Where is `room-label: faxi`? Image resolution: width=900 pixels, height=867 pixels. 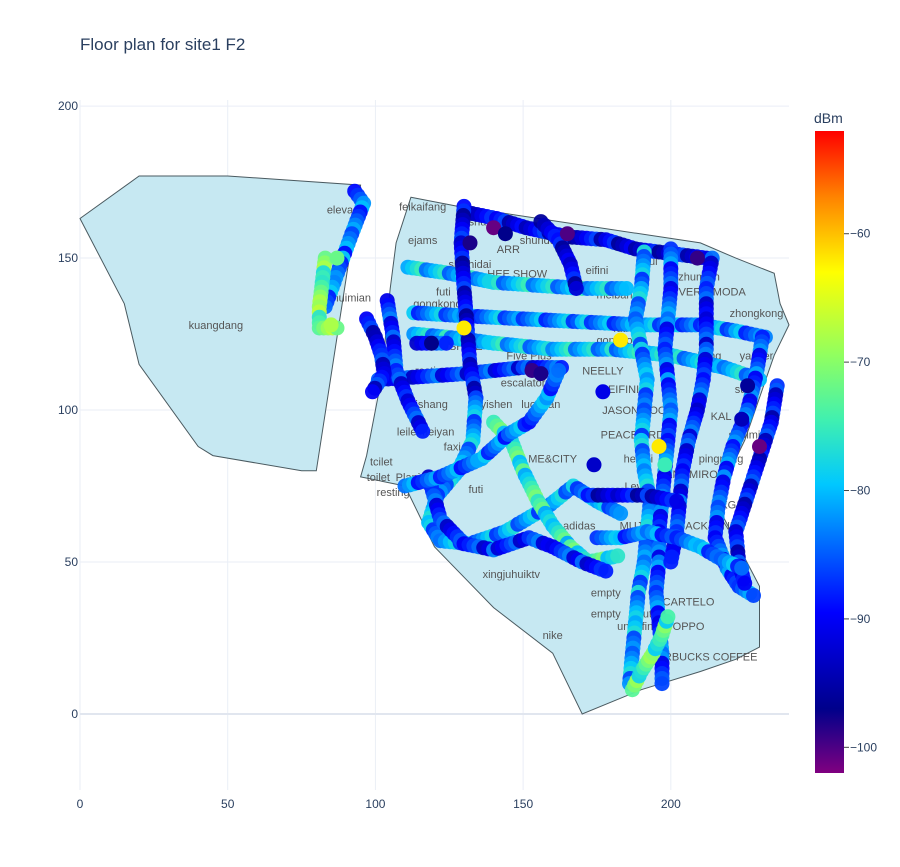
room-label: faxi is located at coordinates (452, 448).